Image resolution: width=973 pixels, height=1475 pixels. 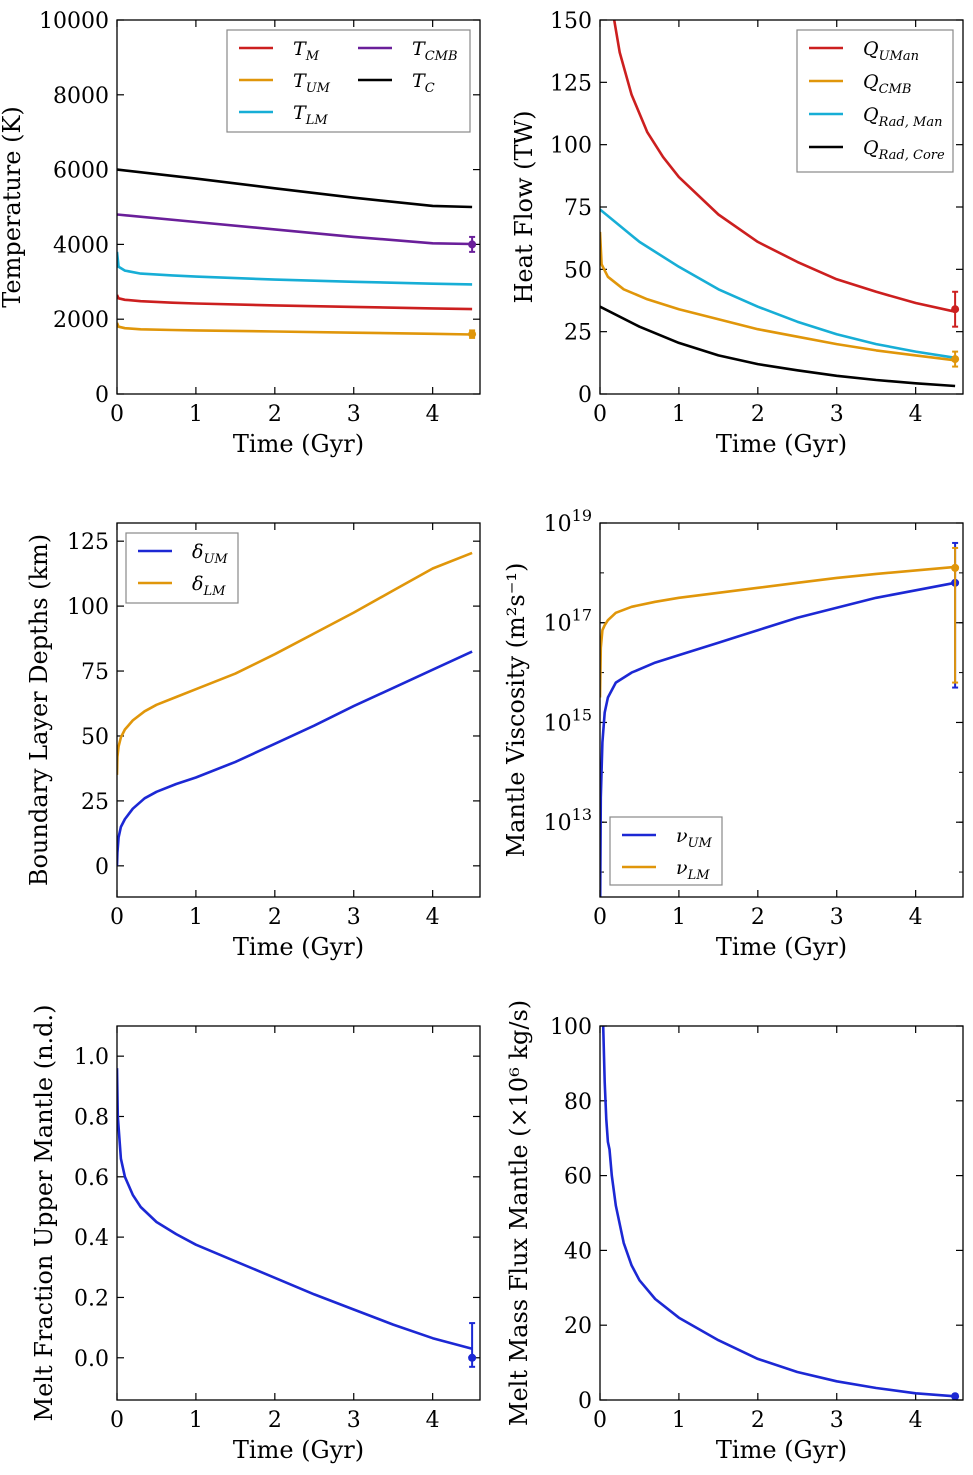 What do you see at coordinates (295, 302) in the screenshot?
I see `series-line-T_M` at bounding box center [295, 302].